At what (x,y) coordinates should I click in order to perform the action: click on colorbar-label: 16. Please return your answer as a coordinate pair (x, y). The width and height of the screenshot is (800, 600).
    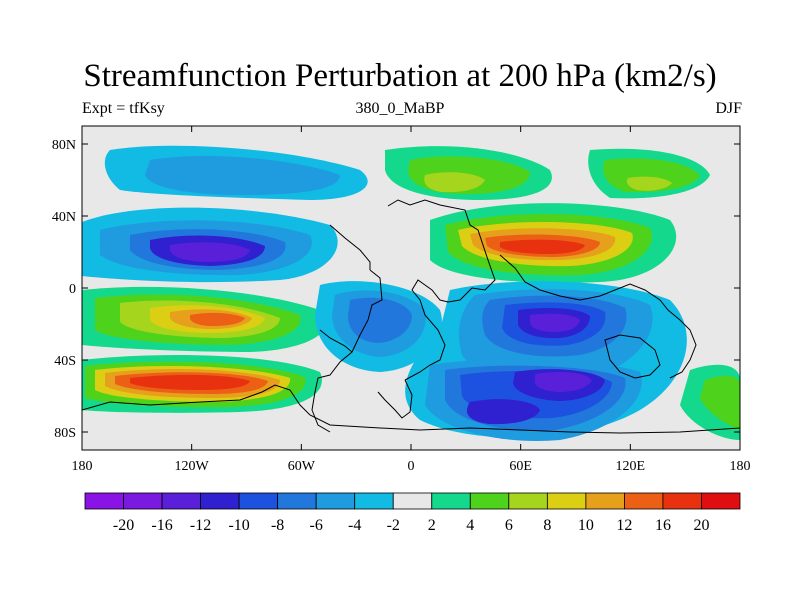
    Looking at the image, I should click on (663, 525).